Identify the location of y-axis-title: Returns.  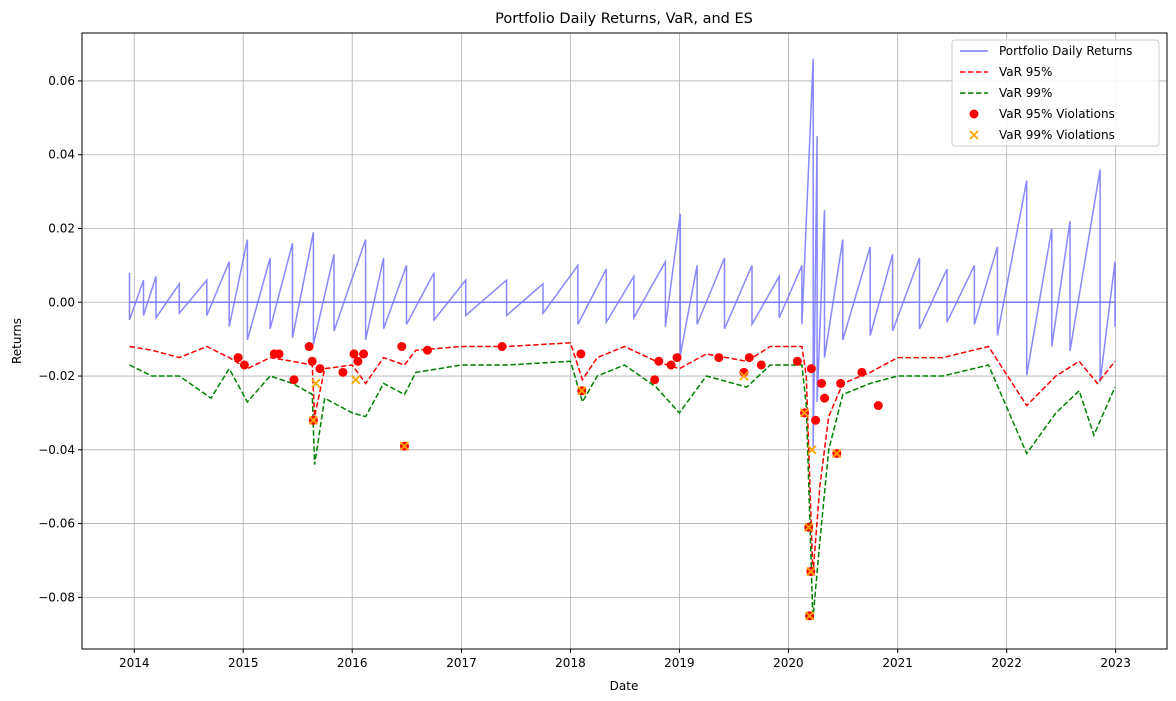
(17, 341).